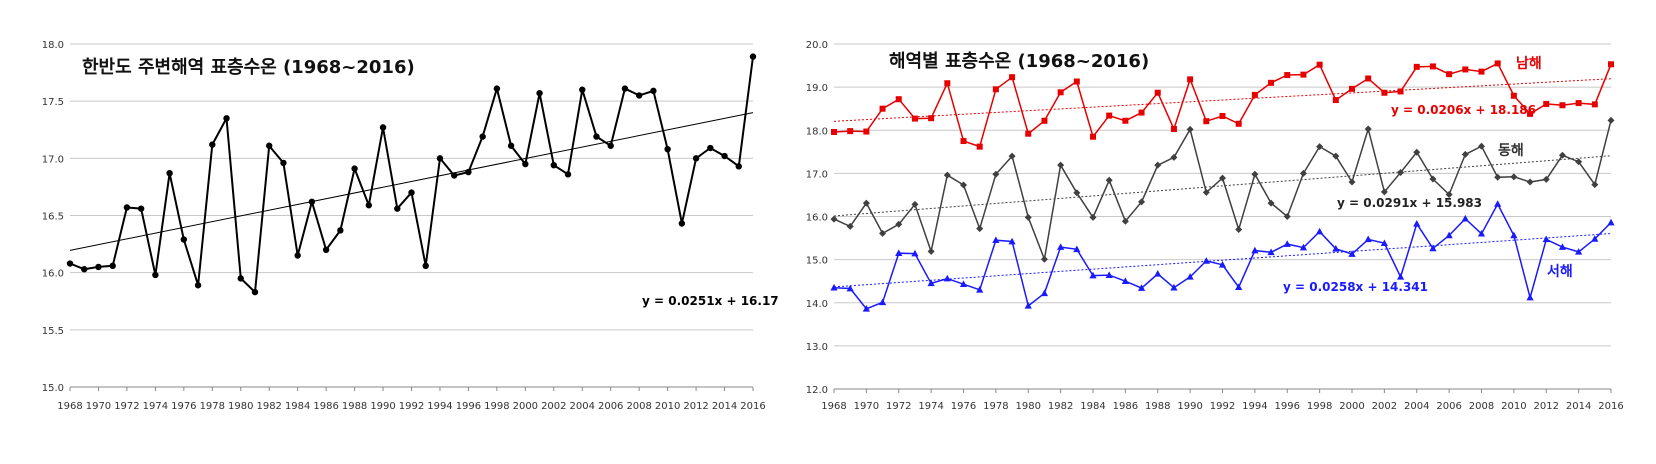  What do you see at coordinates (1409, 203) in the screenshot?
I see `east-sea-trend-equation: y = 0.0291x + 15.983` at bounding box center [1409, 203].